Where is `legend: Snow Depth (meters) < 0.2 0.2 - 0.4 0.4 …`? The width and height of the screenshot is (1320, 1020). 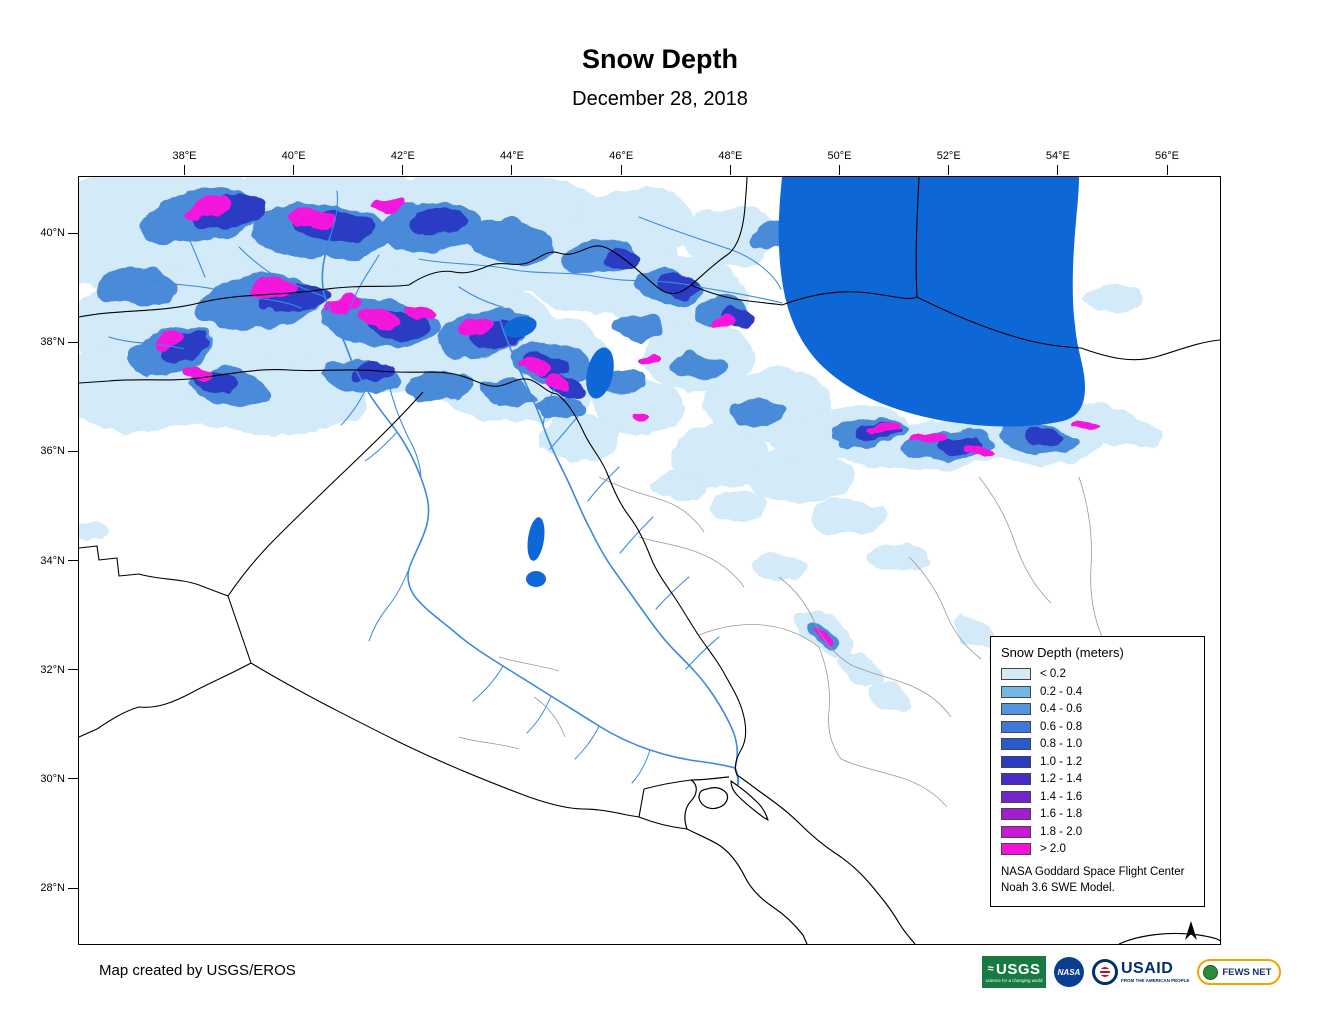
legend: Snow Depth (meters) < 0.2 0.2 - 0.4 0.4 … is located at coordinates (1097, 772).